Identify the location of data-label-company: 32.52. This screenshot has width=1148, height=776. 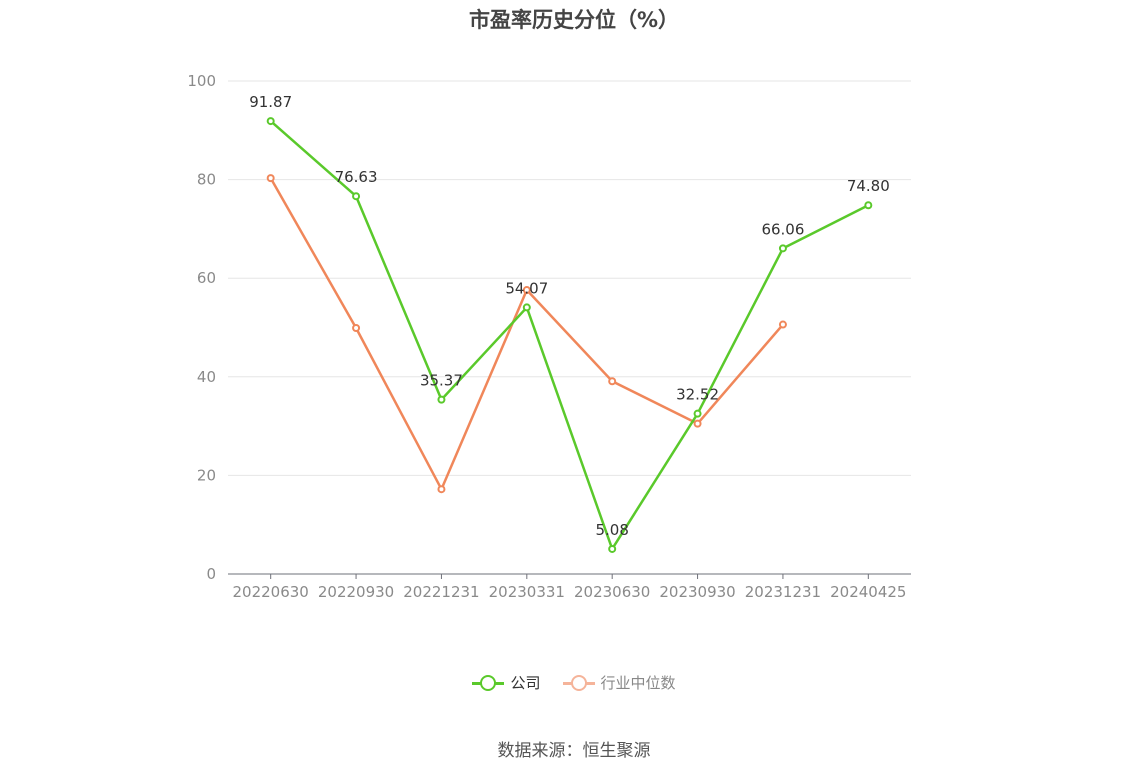
(697, 395).